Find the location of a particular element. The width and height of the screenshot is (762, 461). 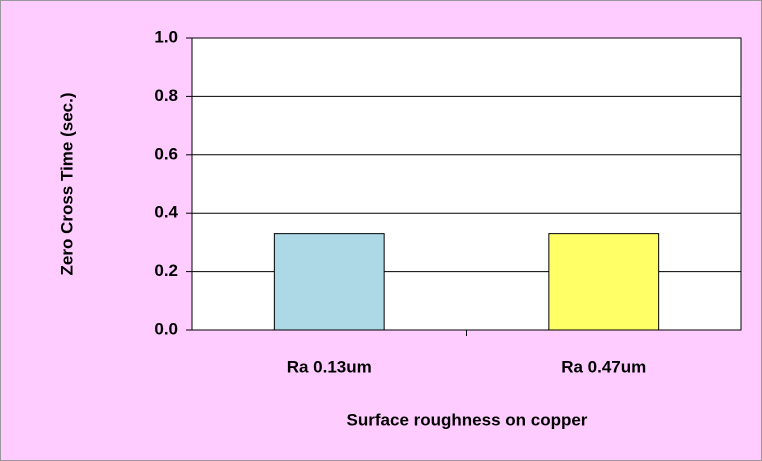

x-tick-label: Ra 0.47um is located at coordinates (603, 366).